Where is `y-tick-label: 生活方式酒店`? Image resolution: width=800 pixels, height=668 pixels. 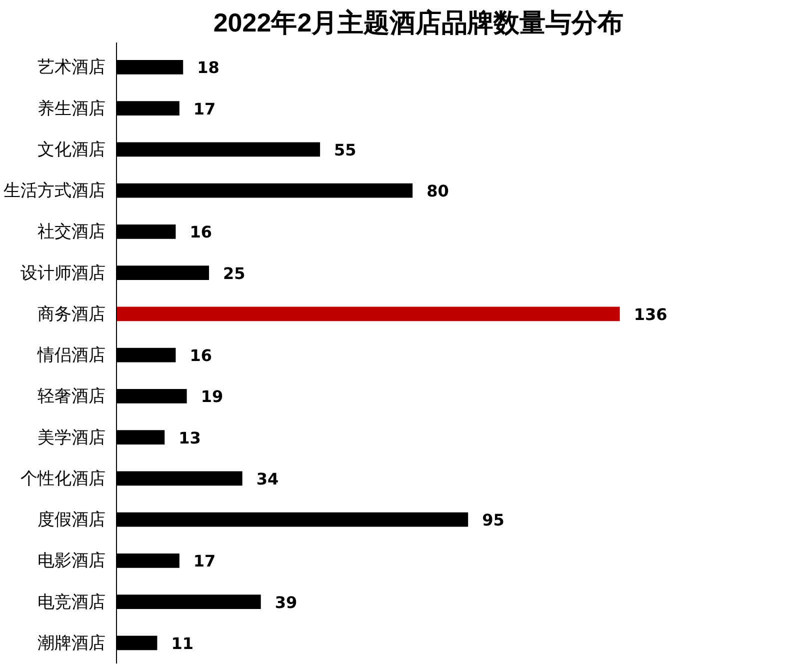
y-tick-label: 生活方式酒店 is located at coordinates (55, 190).